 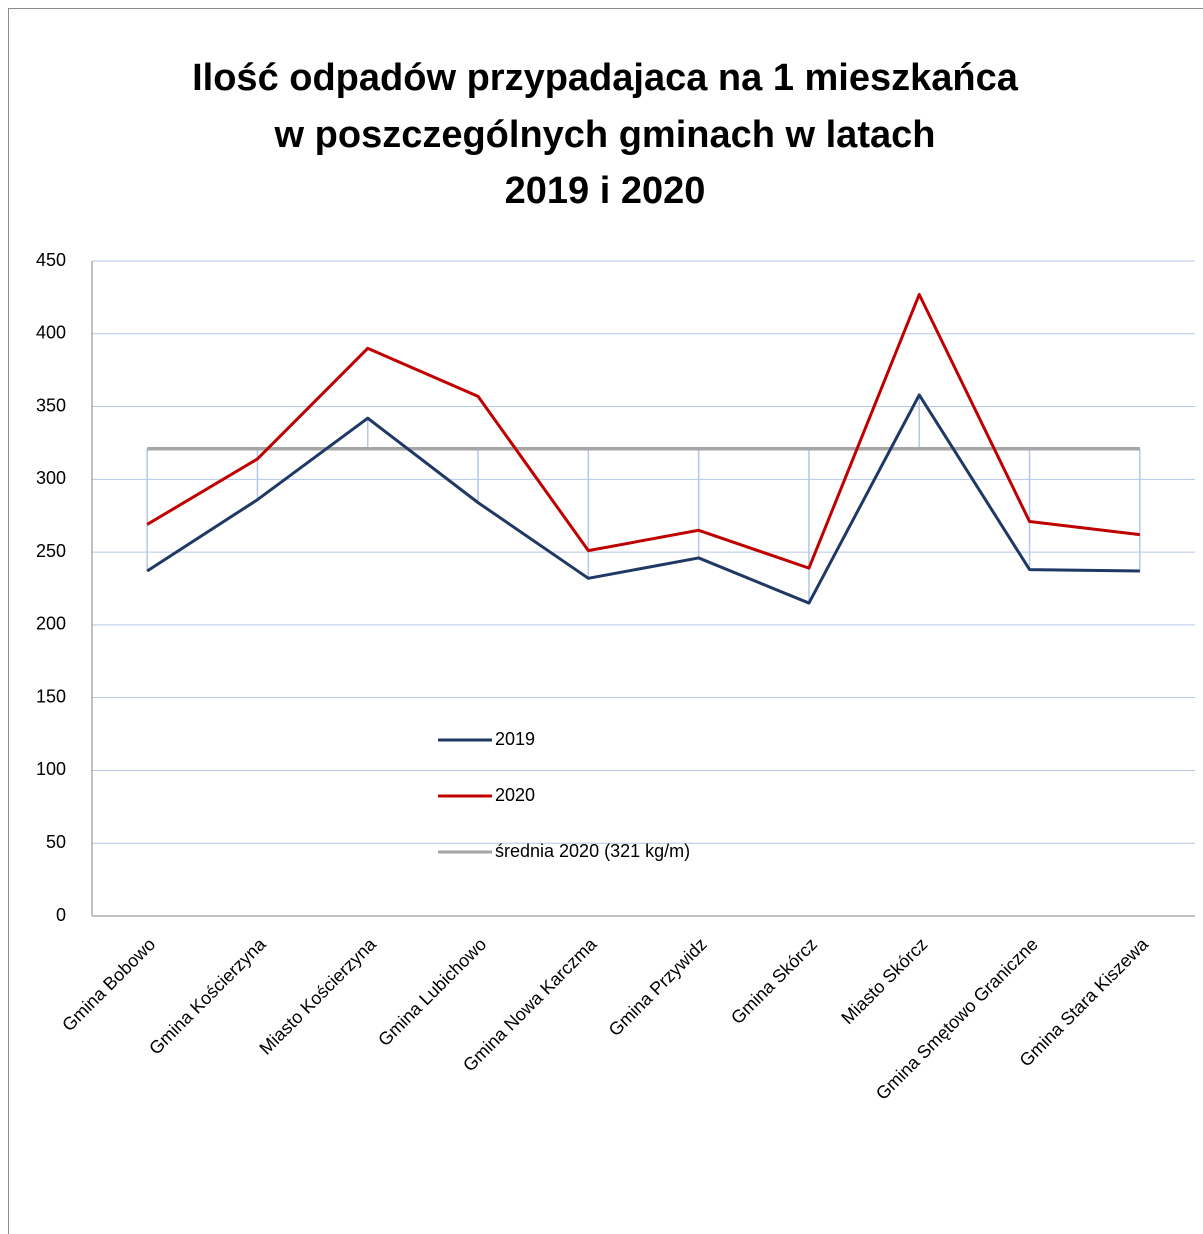 I want to click on y-tick-label: 50, so click(x=56, y=842).